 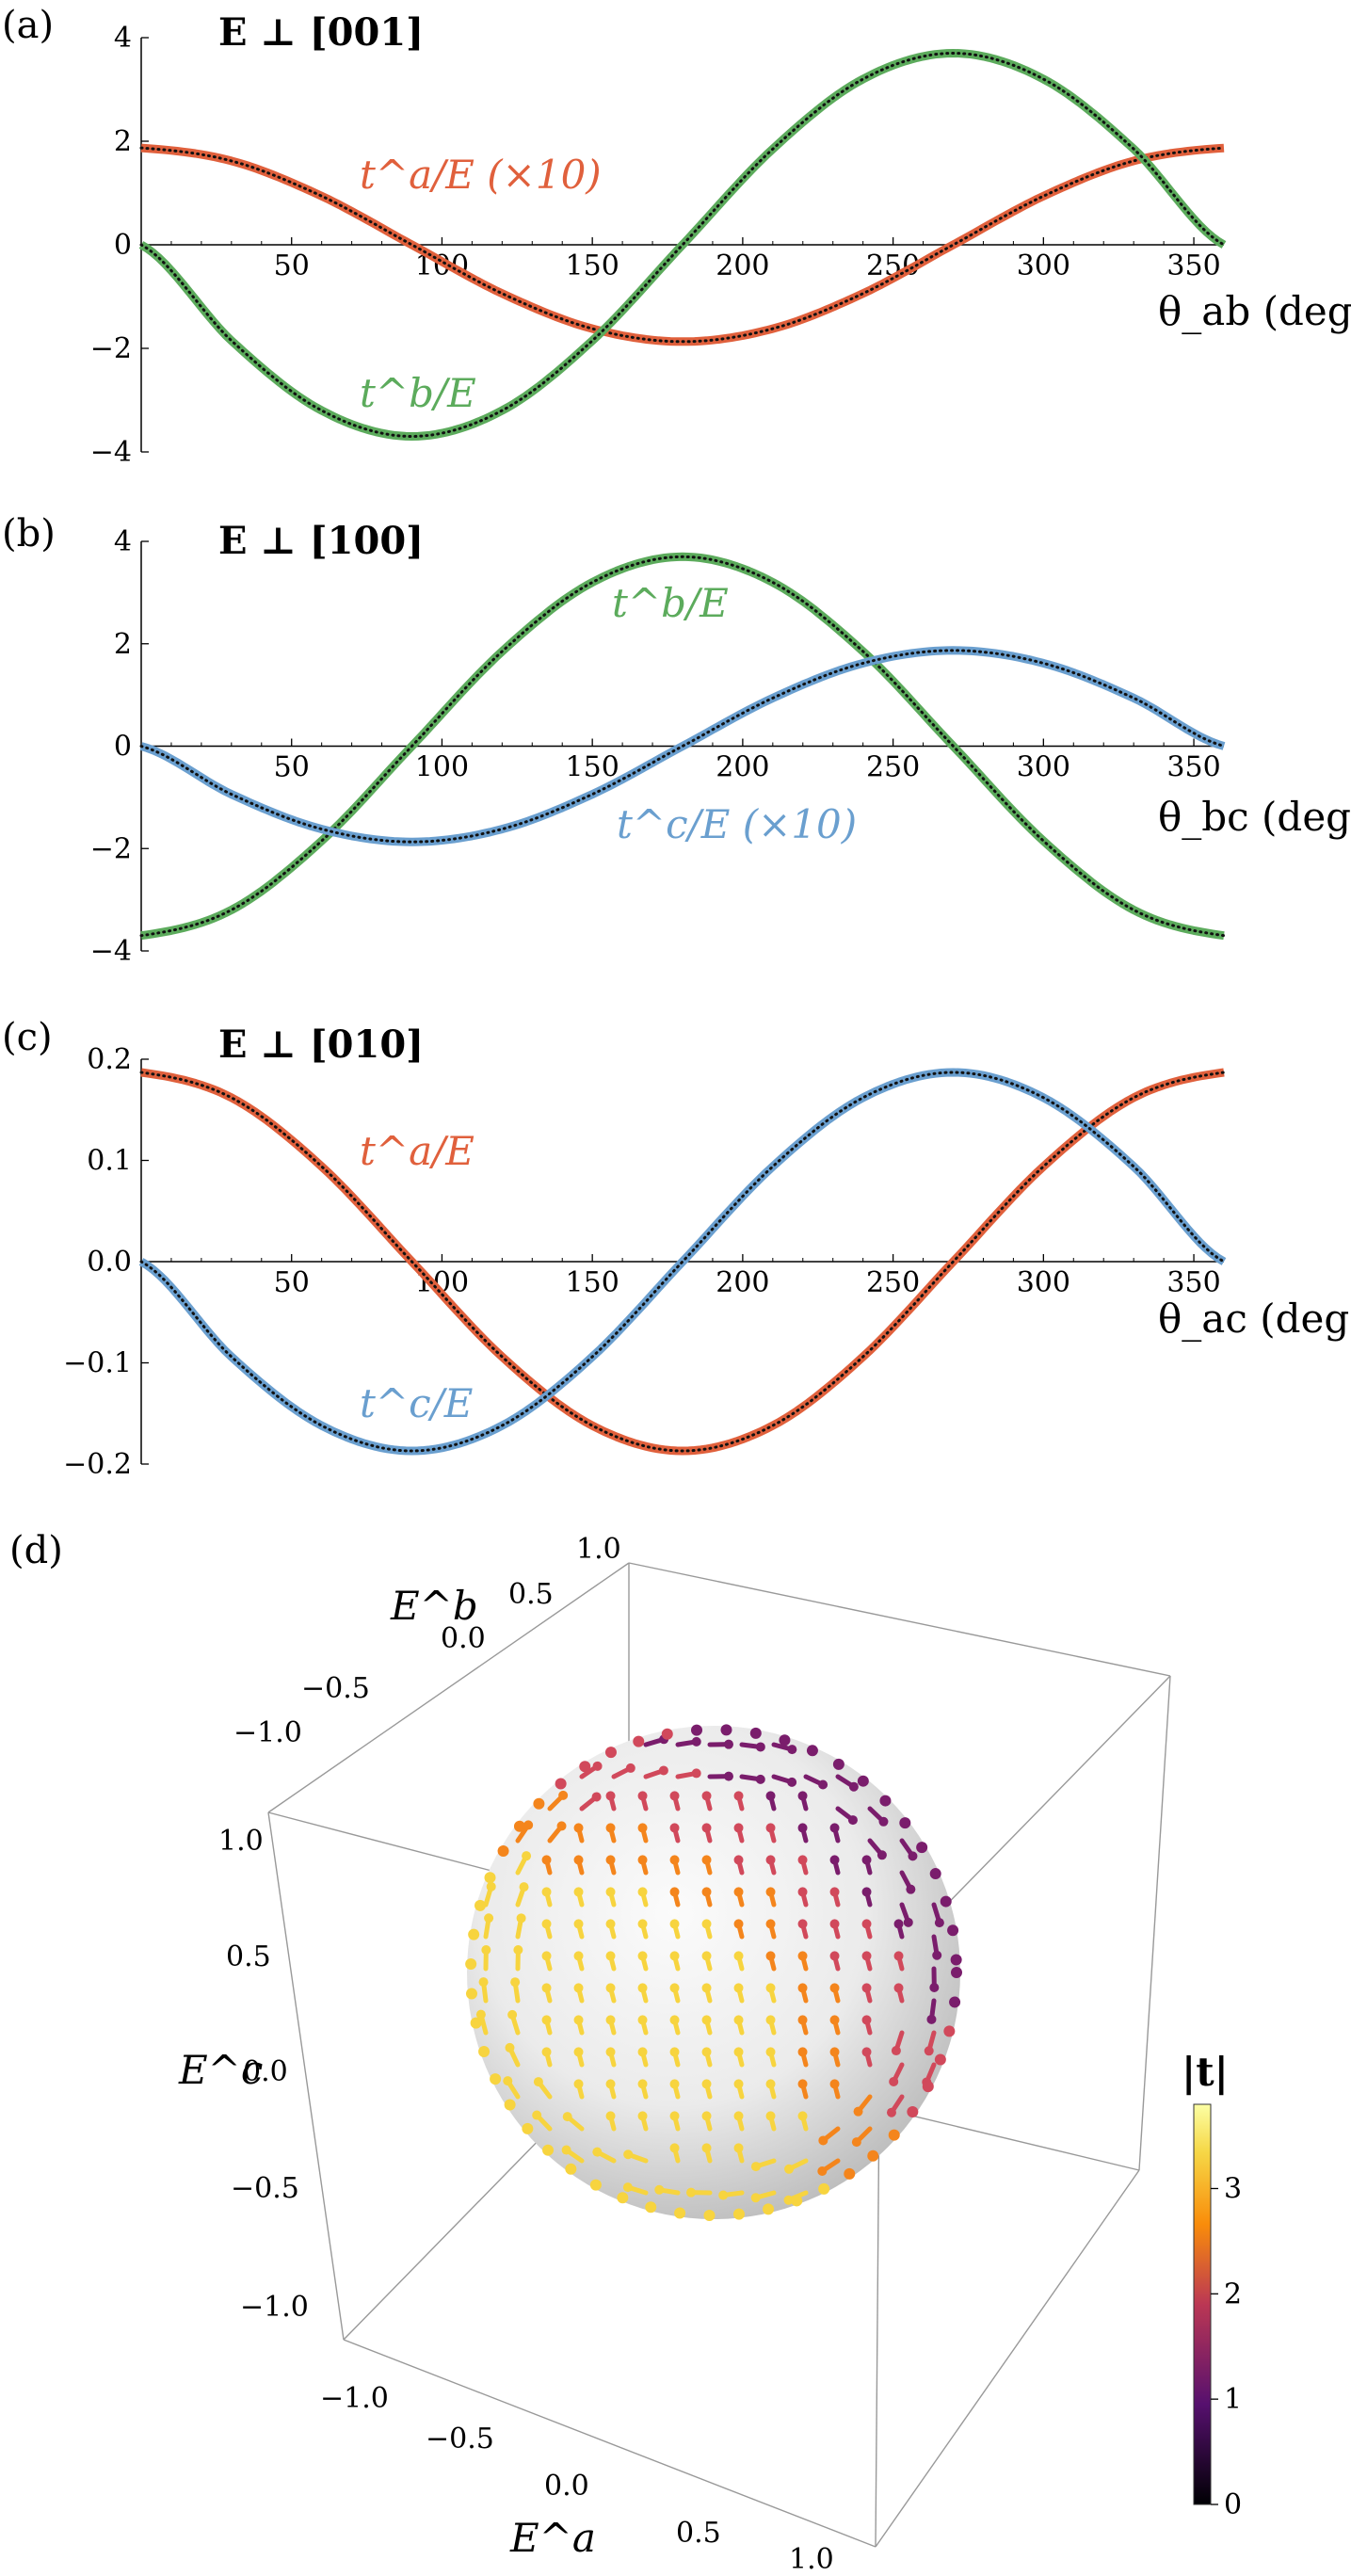 What do you see at coordinates (267, 1732) in the screenshot?
I see `eb-tick: −1.0` at bounding box center [267, 1732].